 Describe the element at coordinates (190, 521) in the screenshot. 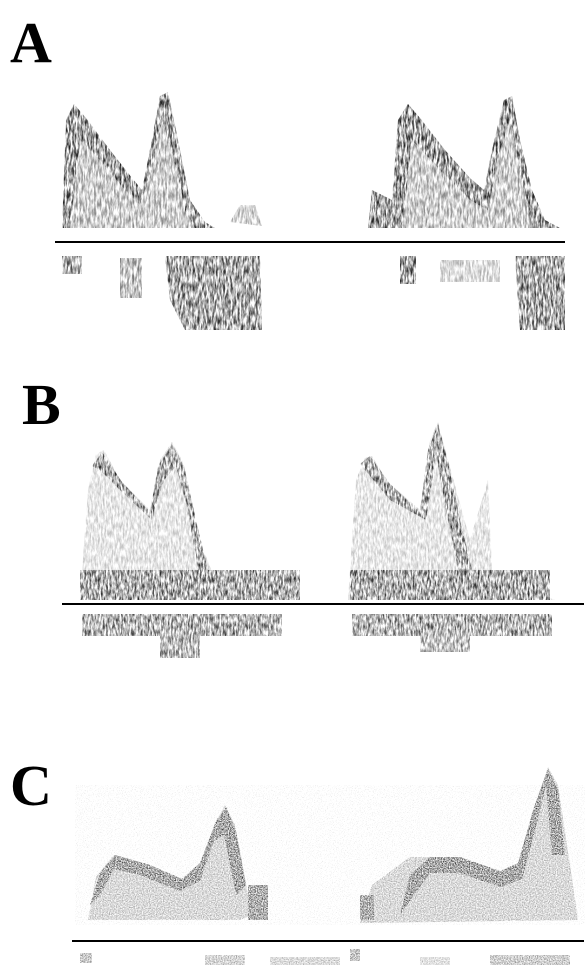

I see `panel-b-beat1-forward` at that location.